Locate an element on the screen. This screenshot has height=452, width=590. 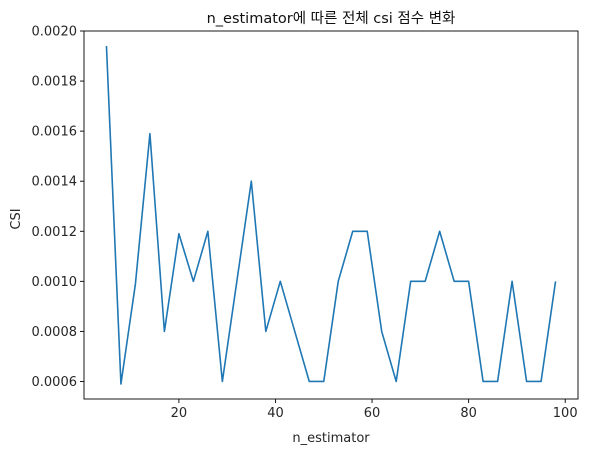
y-tick-label: 0.0010 is located at coordinates (55, 282).